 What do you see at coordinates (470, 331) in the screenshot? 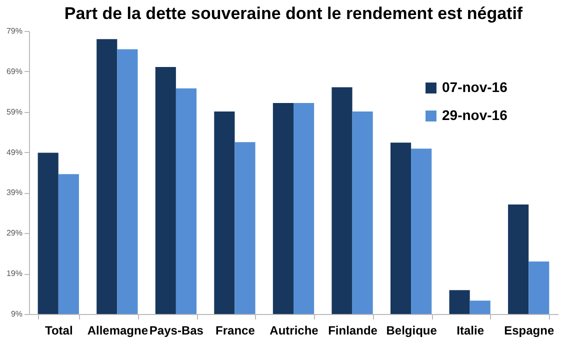
I see `x-tick-label: Italie` at bounding box center [470, 331].